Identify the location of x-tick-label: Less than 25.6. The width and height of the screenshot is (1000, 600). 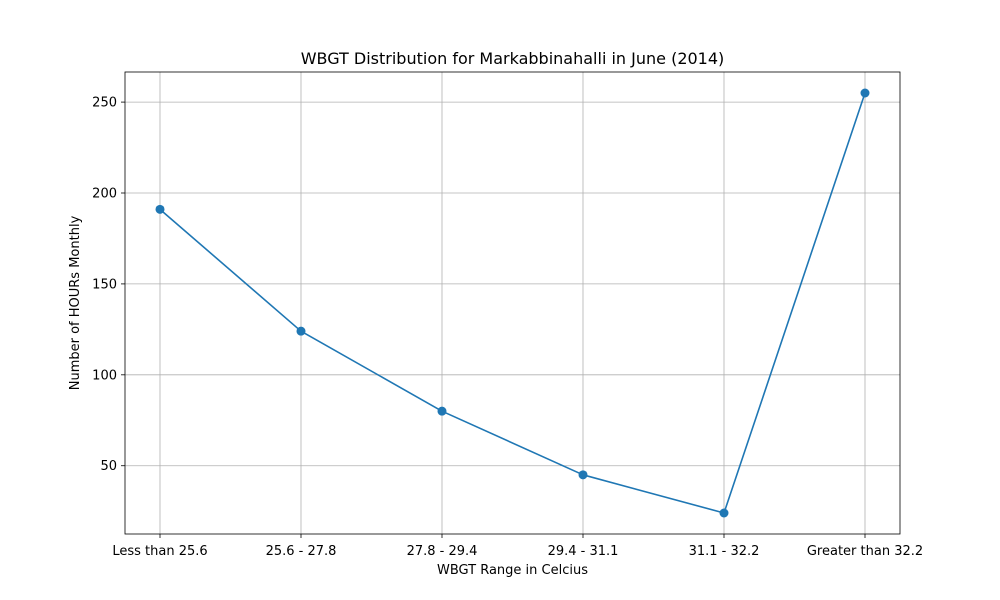
(159, 551).